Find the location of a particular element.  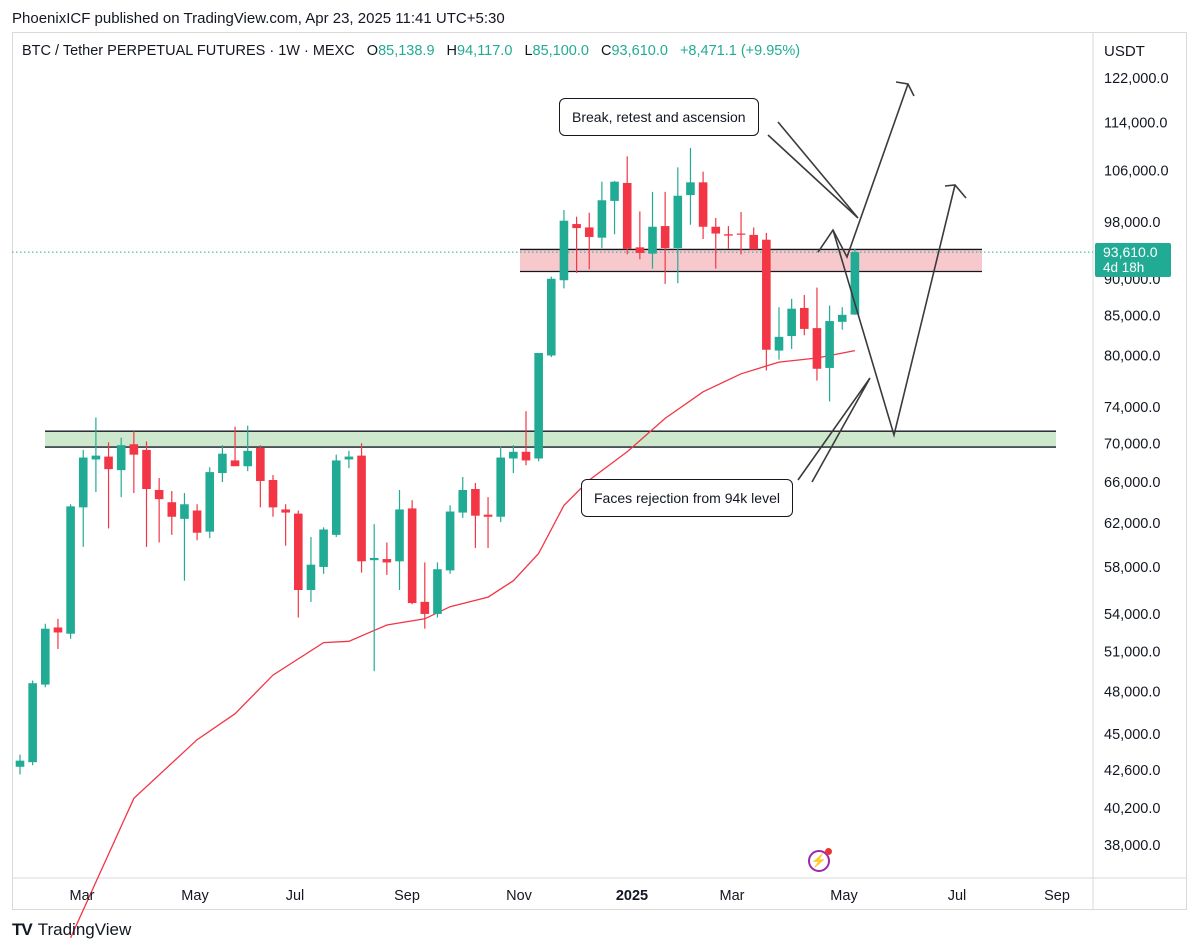

price-axis-label: 48,000.0 is located at coordinates (1132, 692).